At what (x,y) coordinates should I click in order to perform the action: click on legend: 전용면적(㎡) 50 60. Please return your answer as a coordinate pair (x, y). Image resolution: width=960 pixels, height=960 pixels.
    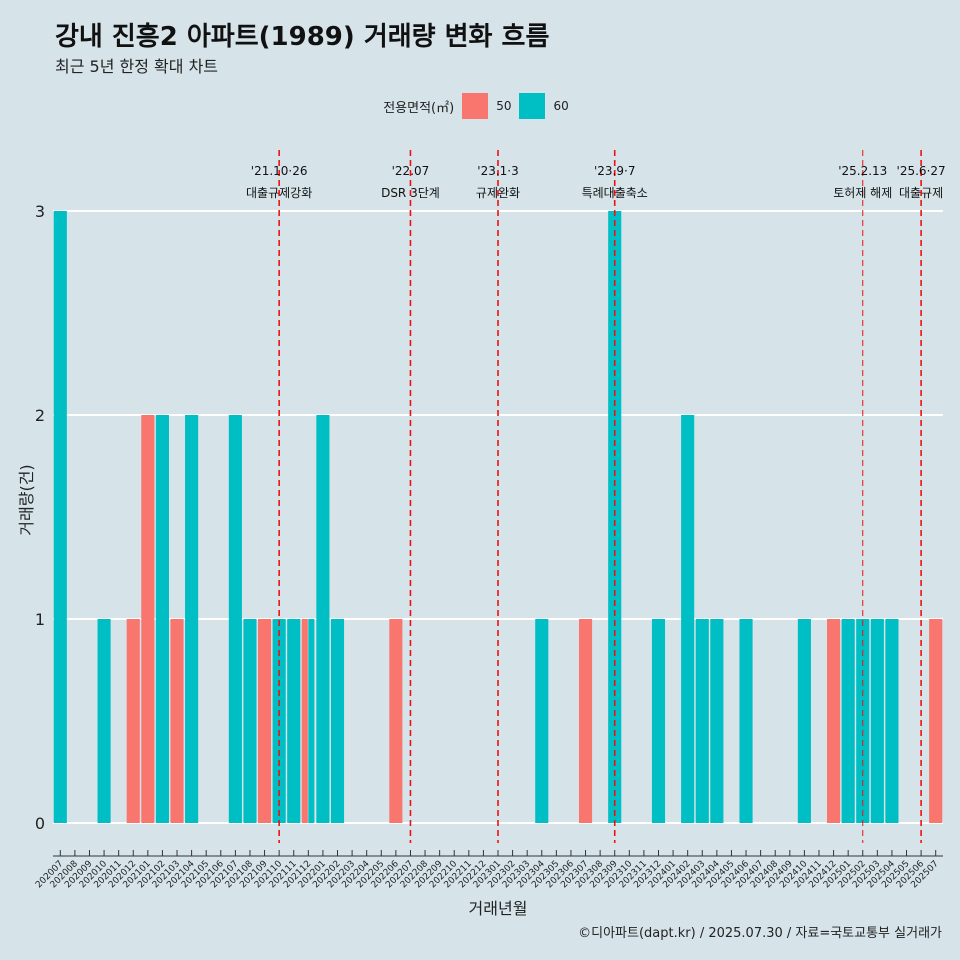
    Looking at the image, I should click on (480, 106).